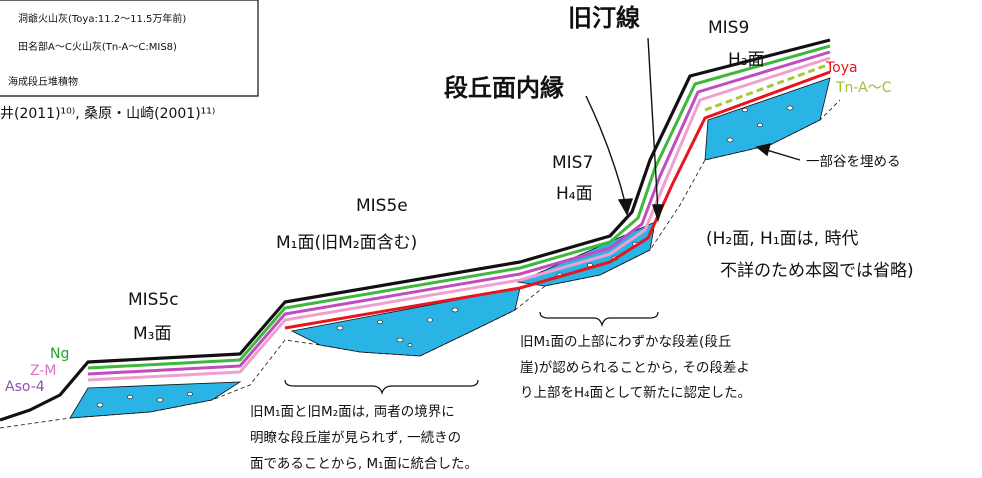  What do you see at coordinates (625, 207) in the screenshot?
I see `inner-edge-arrowhead` at bounding box center [625, 207].